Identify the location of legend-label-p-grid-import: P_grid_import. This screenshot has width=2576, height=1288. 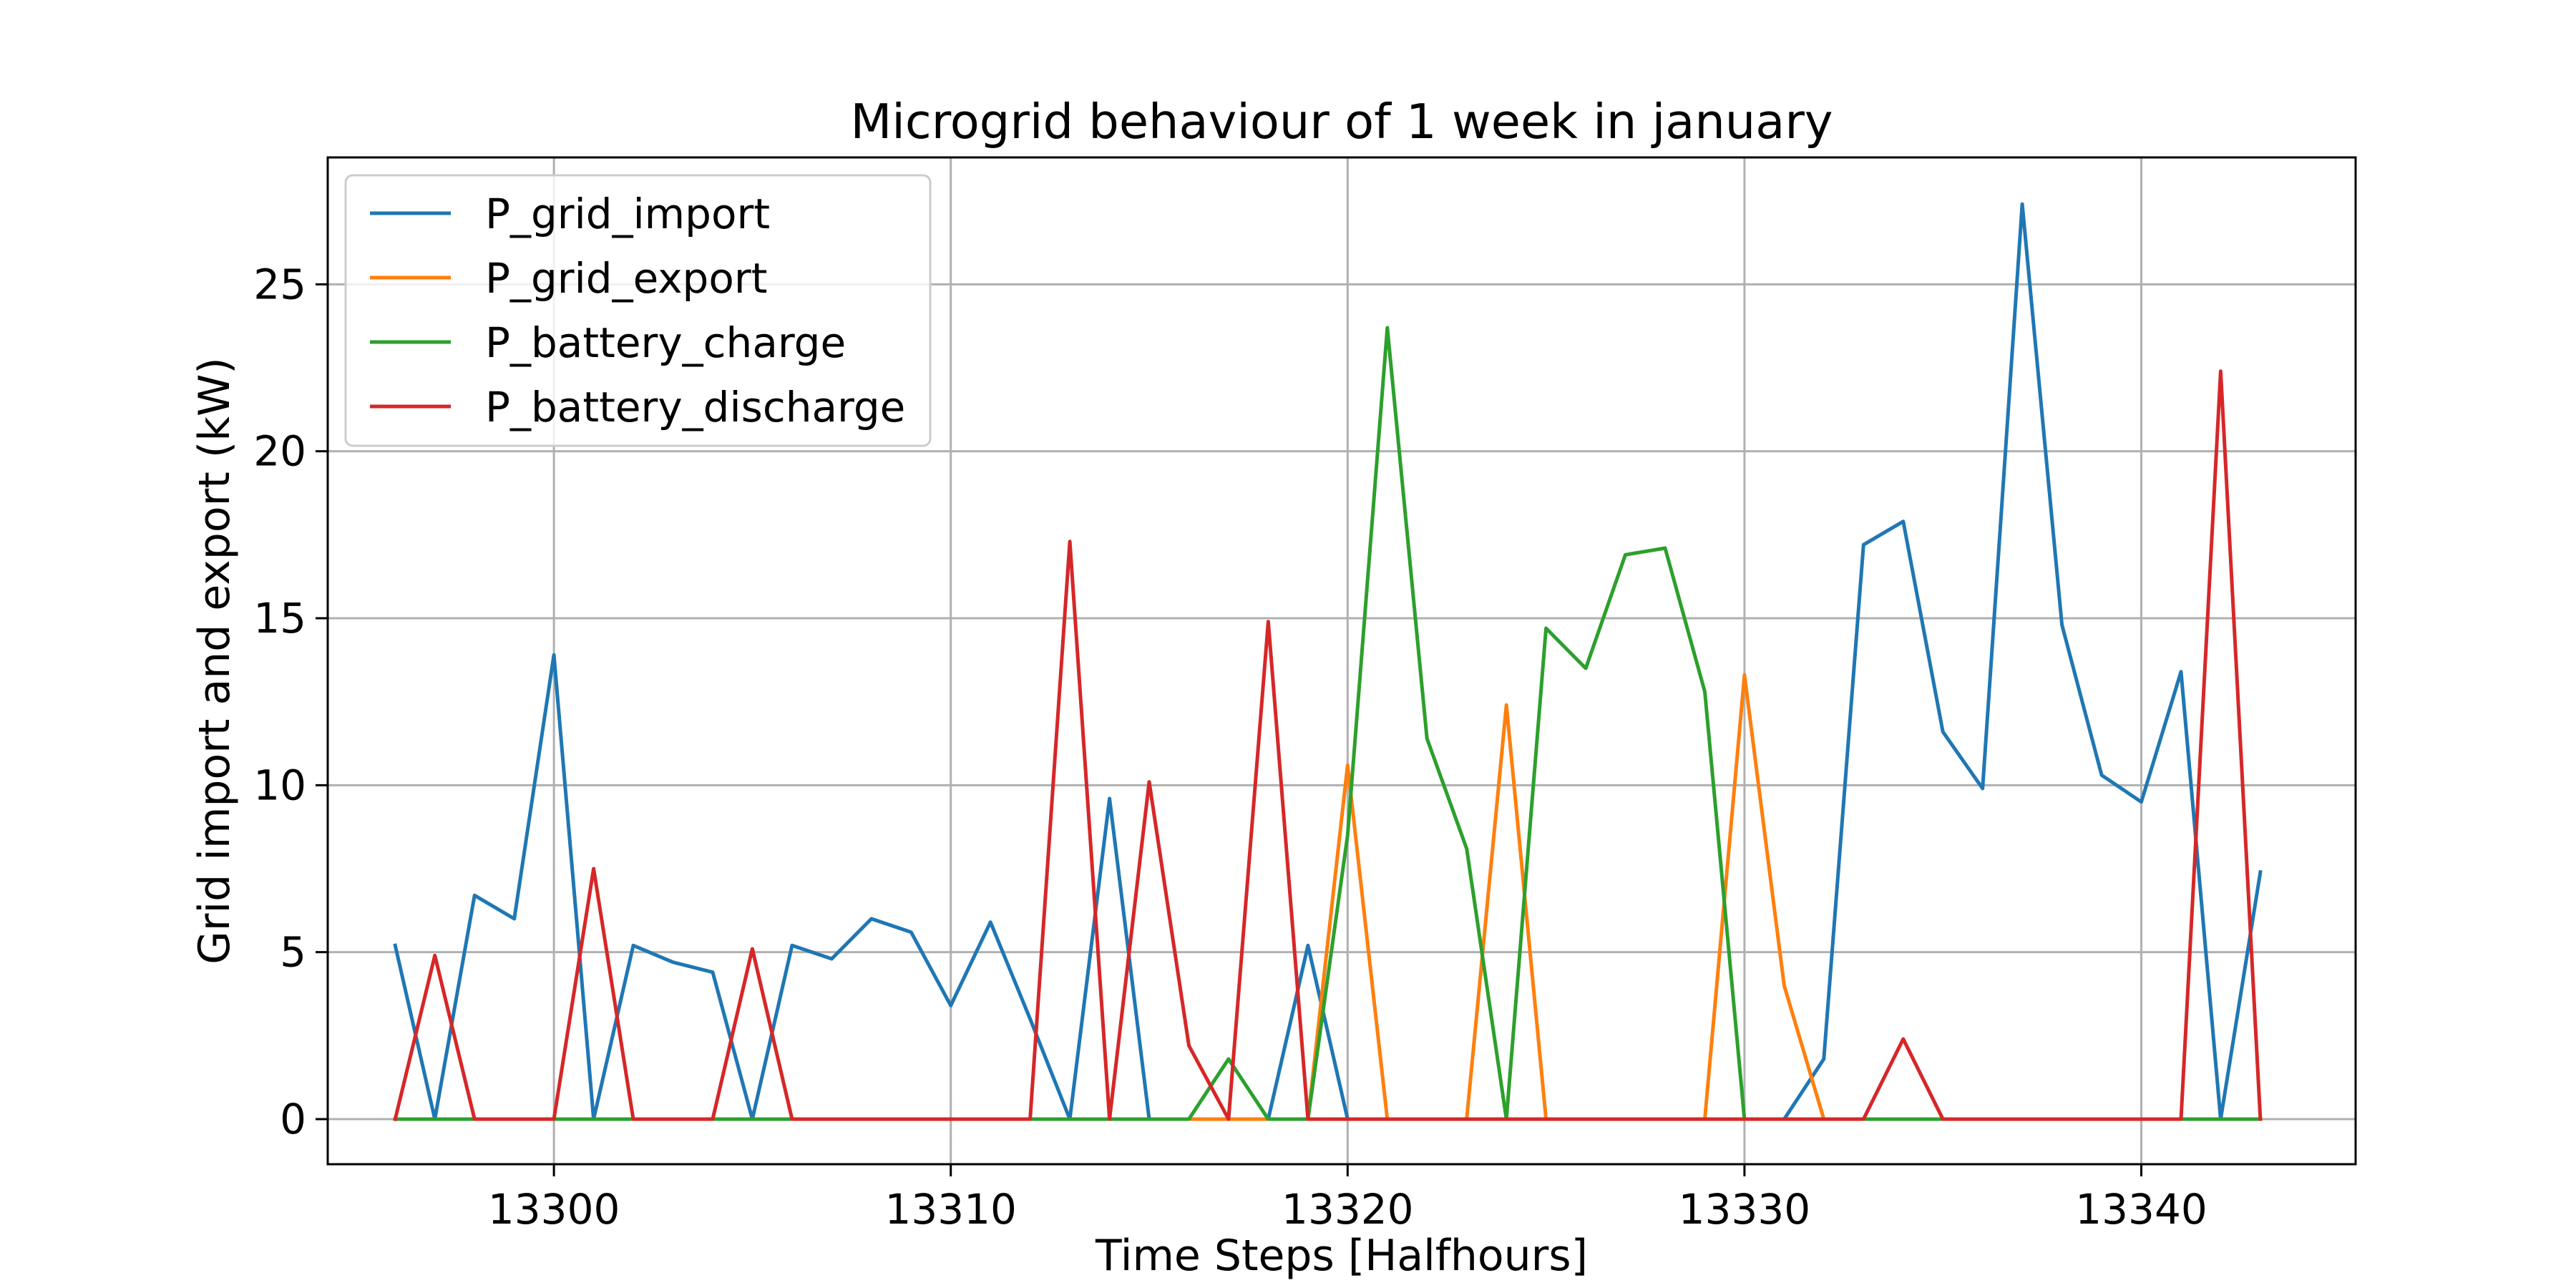
(627, 214).